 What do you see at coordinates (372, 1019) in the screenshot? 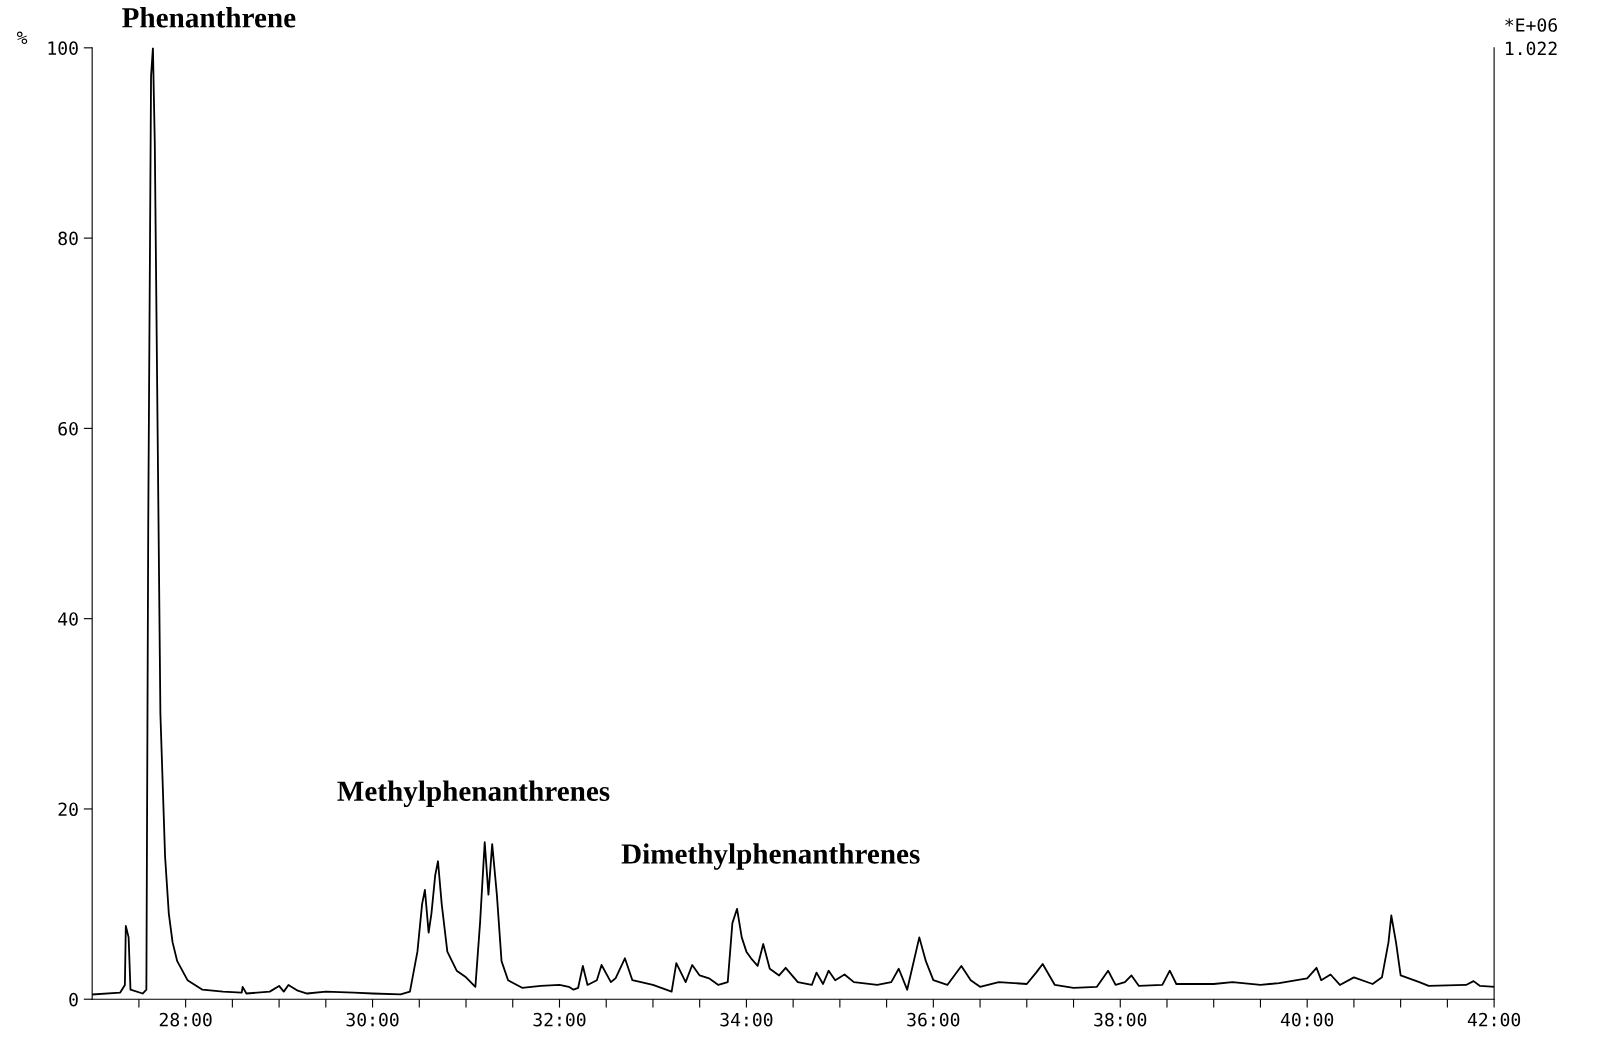
I see `x-tick-label: 30:00` at bounding box center [372, 1019].